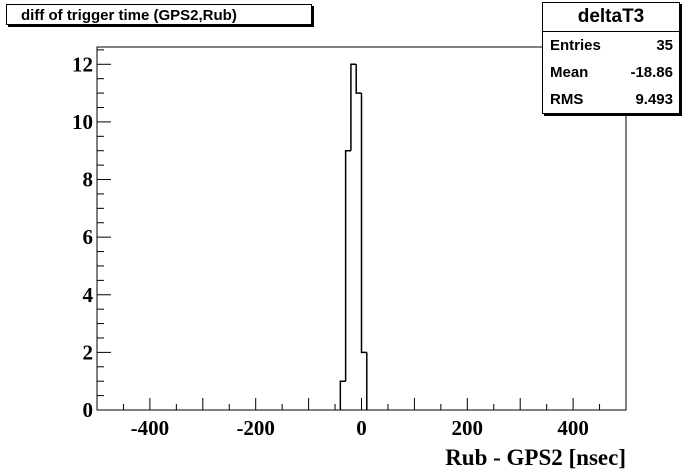 This screenshot has height=472, width=696. I want to click on y-tick-label: 2, so click(88, 352).